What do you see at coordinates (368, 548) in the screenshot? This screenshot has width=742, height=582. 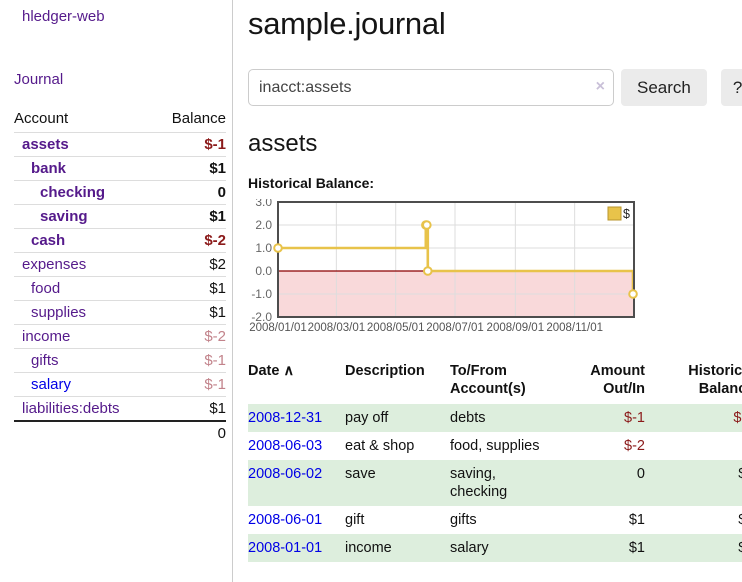 I see `transaction-description: income` at bounding box center [368, 548].